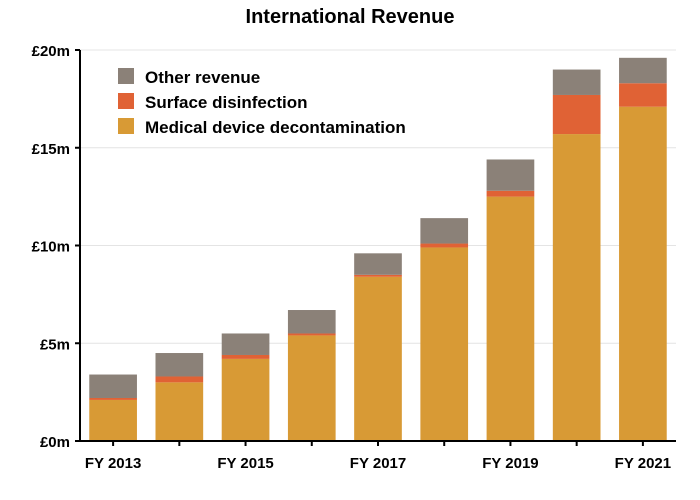  I want to click on bar-other-revenue-fy-2017, so click(378, 264).